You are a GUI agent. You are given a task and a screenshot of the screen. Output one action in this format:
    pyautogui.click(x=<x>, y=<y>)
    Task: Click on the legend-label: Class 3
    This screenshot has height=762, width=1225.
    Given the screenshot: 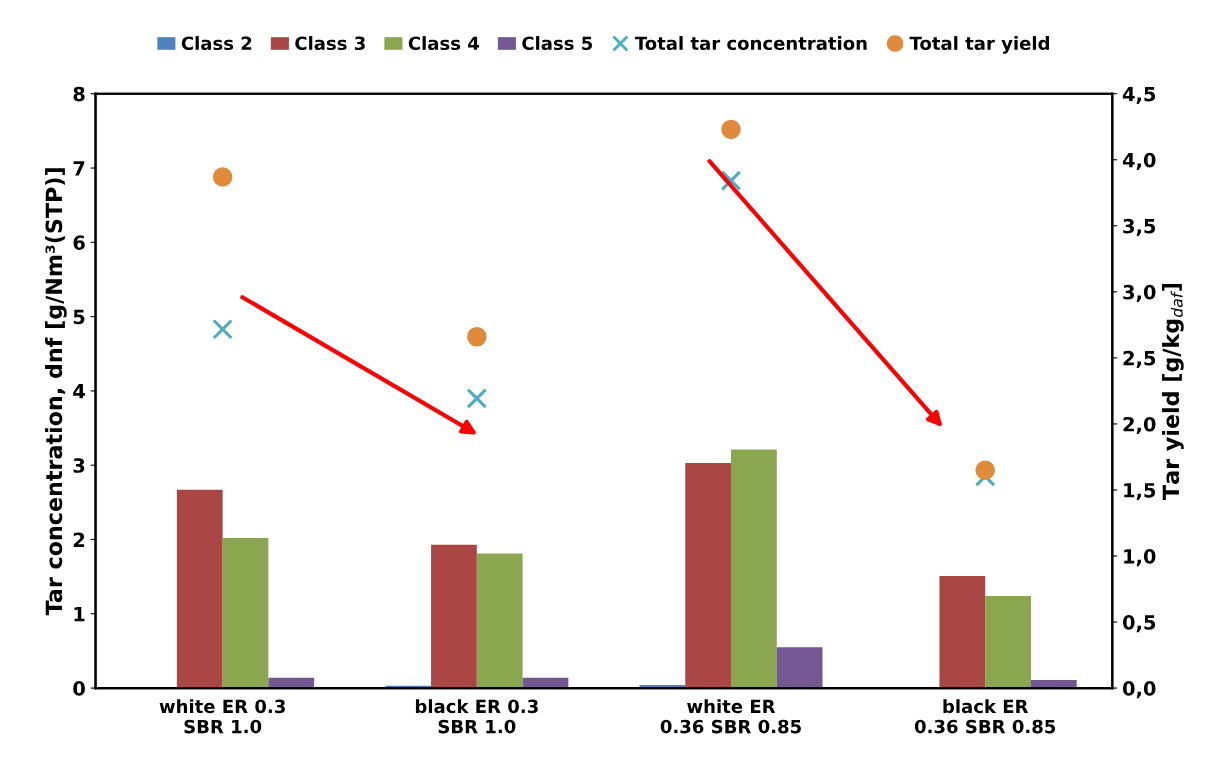 What is the action you would take?
    pyautogui.click(x=330, y=43)
    